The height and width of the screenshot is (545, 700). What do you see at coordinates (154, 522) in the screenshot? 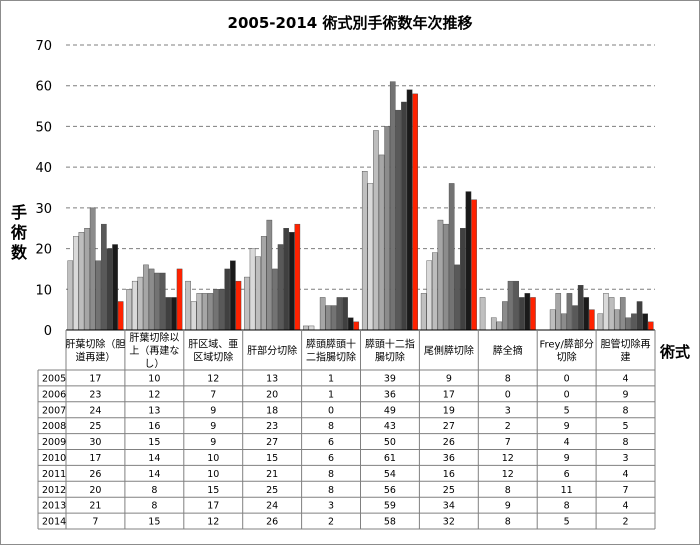
I see `data-value: 15` at bounding box center [154, 522].